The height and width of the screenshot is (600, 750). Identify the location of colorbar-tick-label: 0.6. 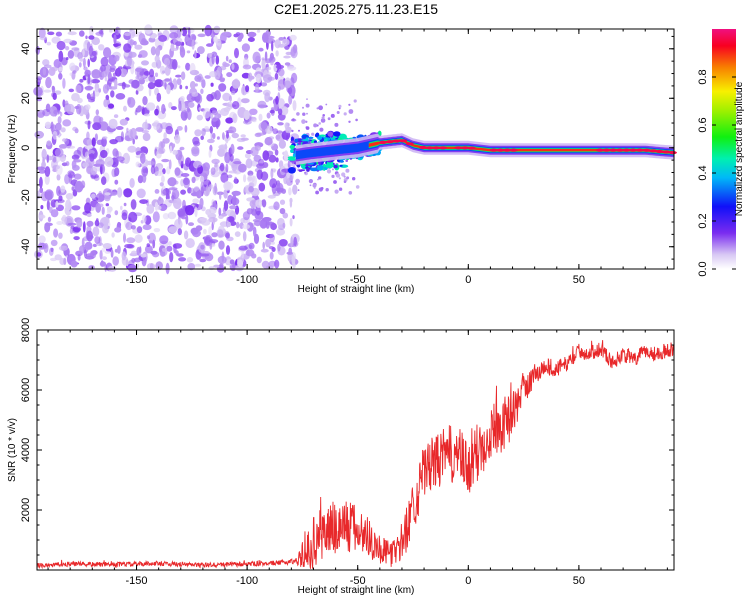
(703, 124).